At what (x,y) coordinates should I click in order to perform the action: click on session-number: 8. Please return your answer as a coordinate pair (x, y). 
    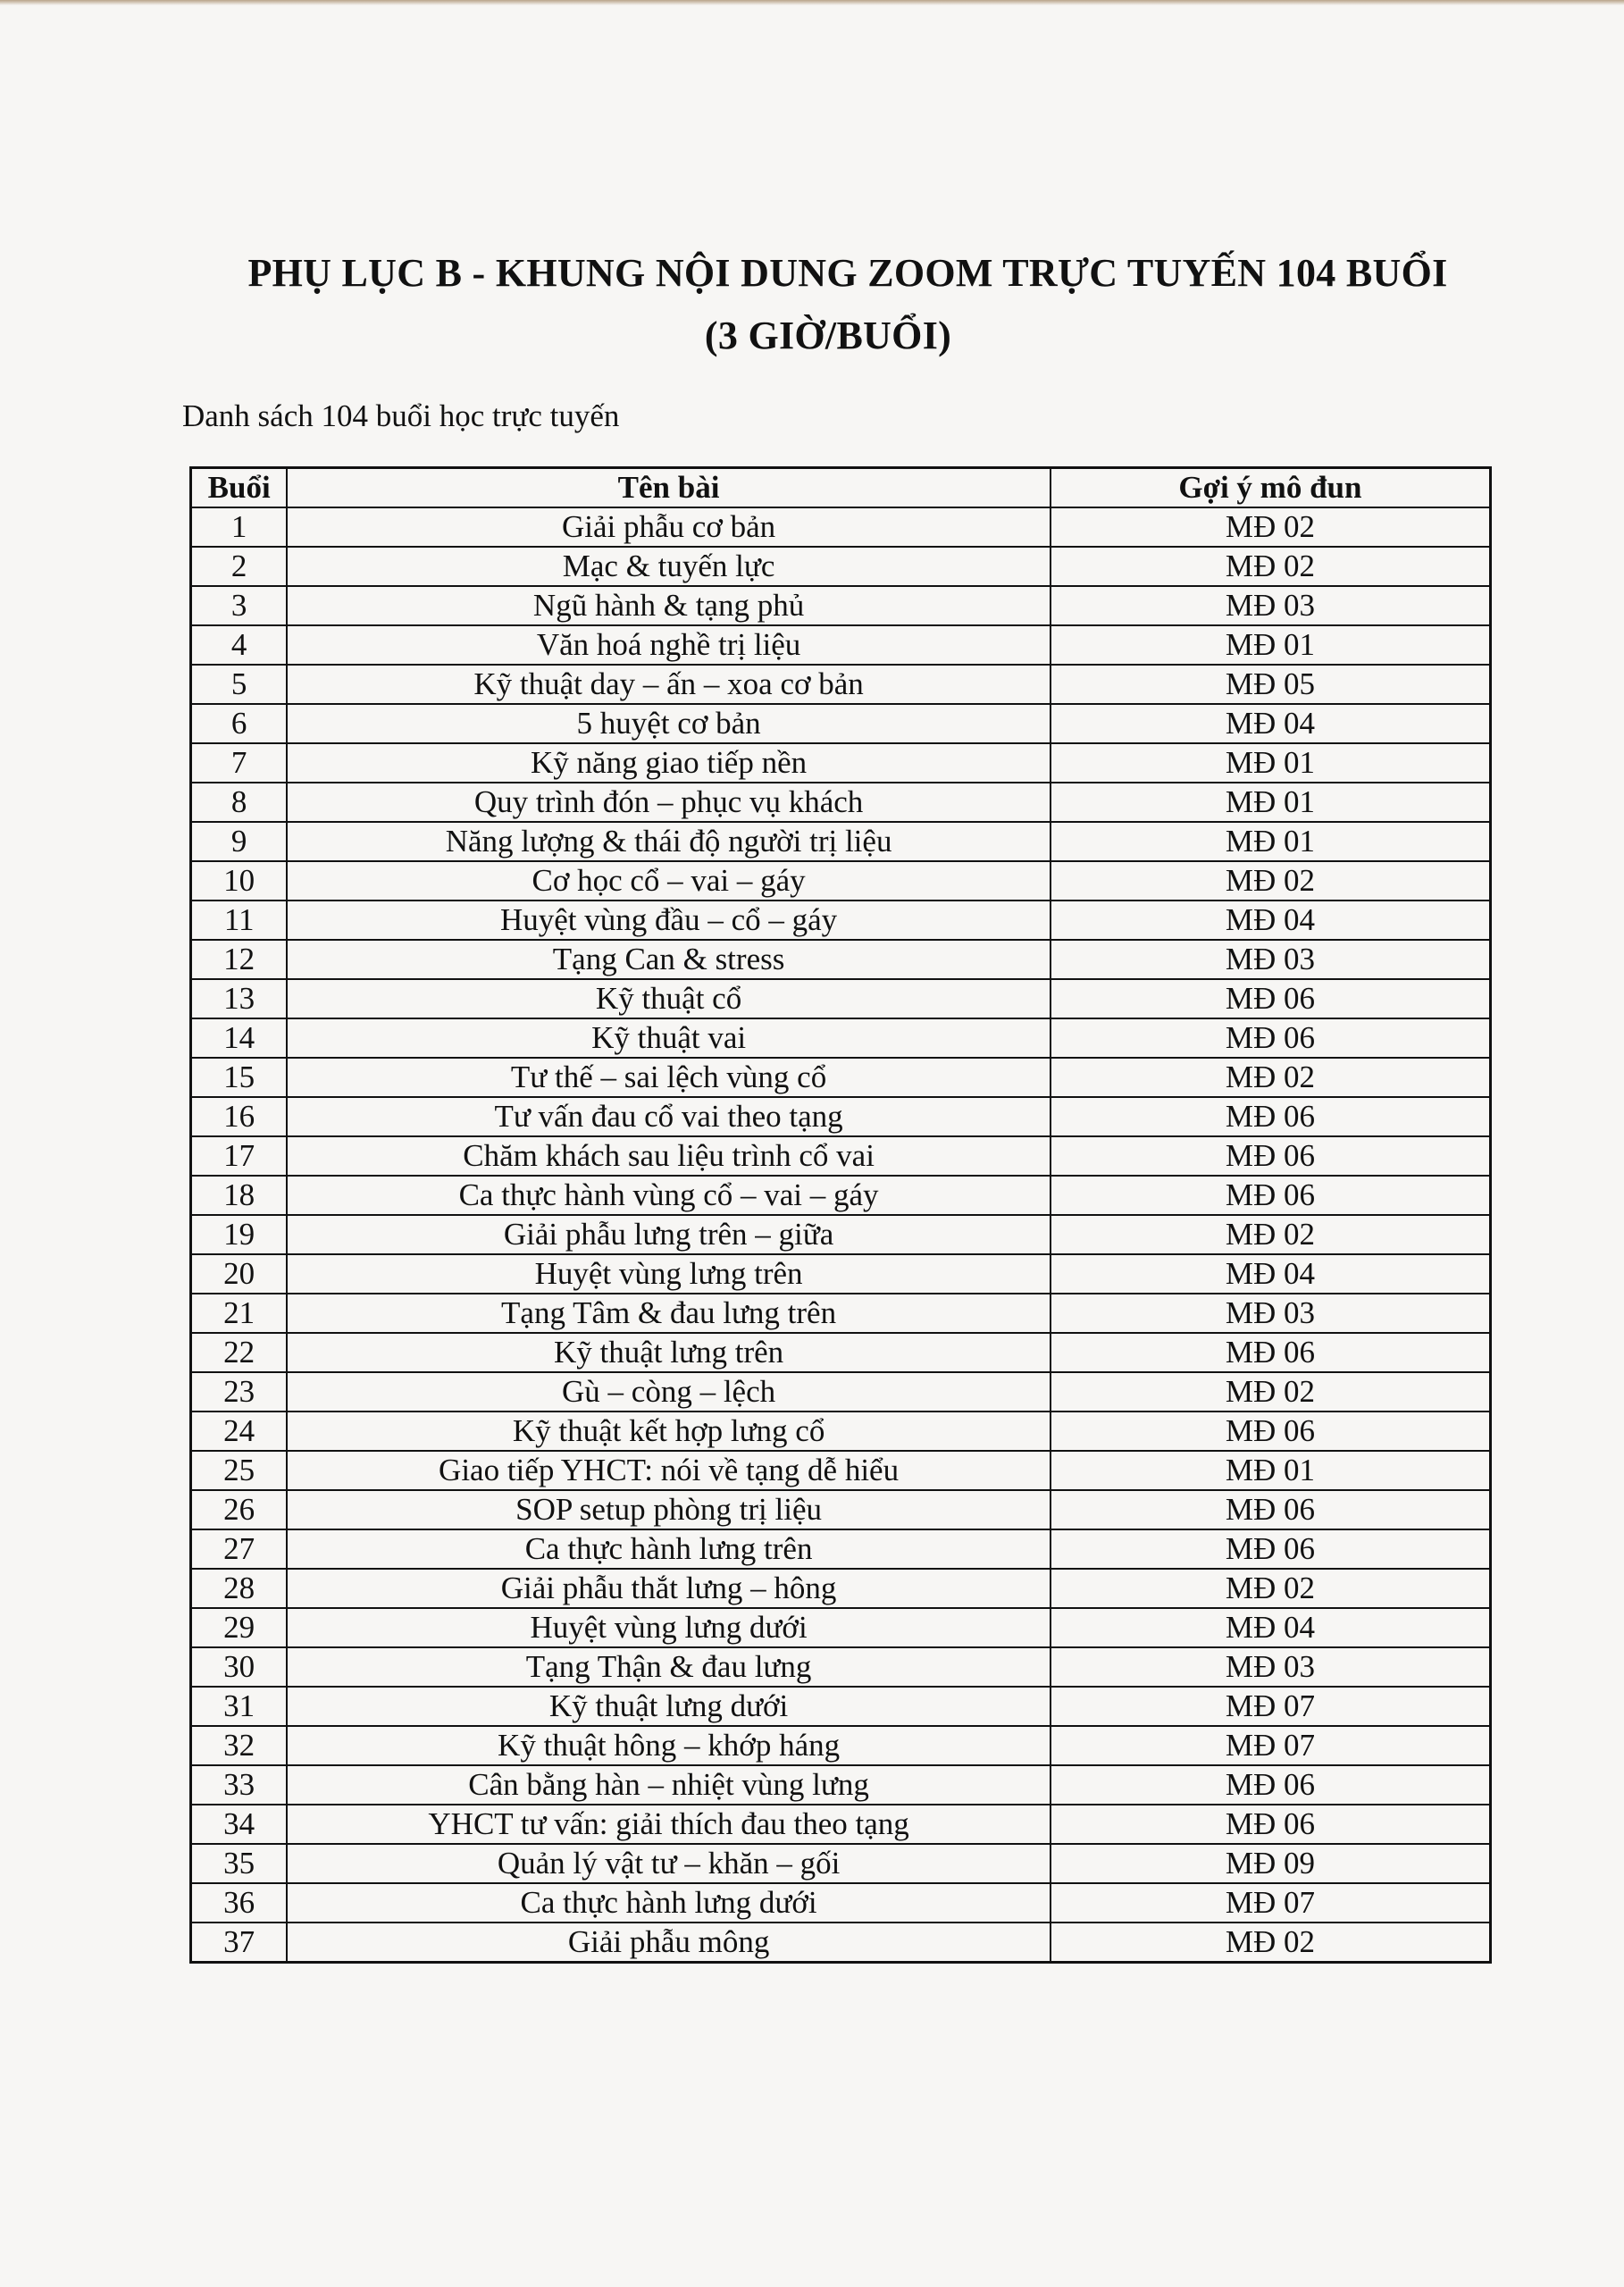
    Looking at the image, I should click on (239, 802).